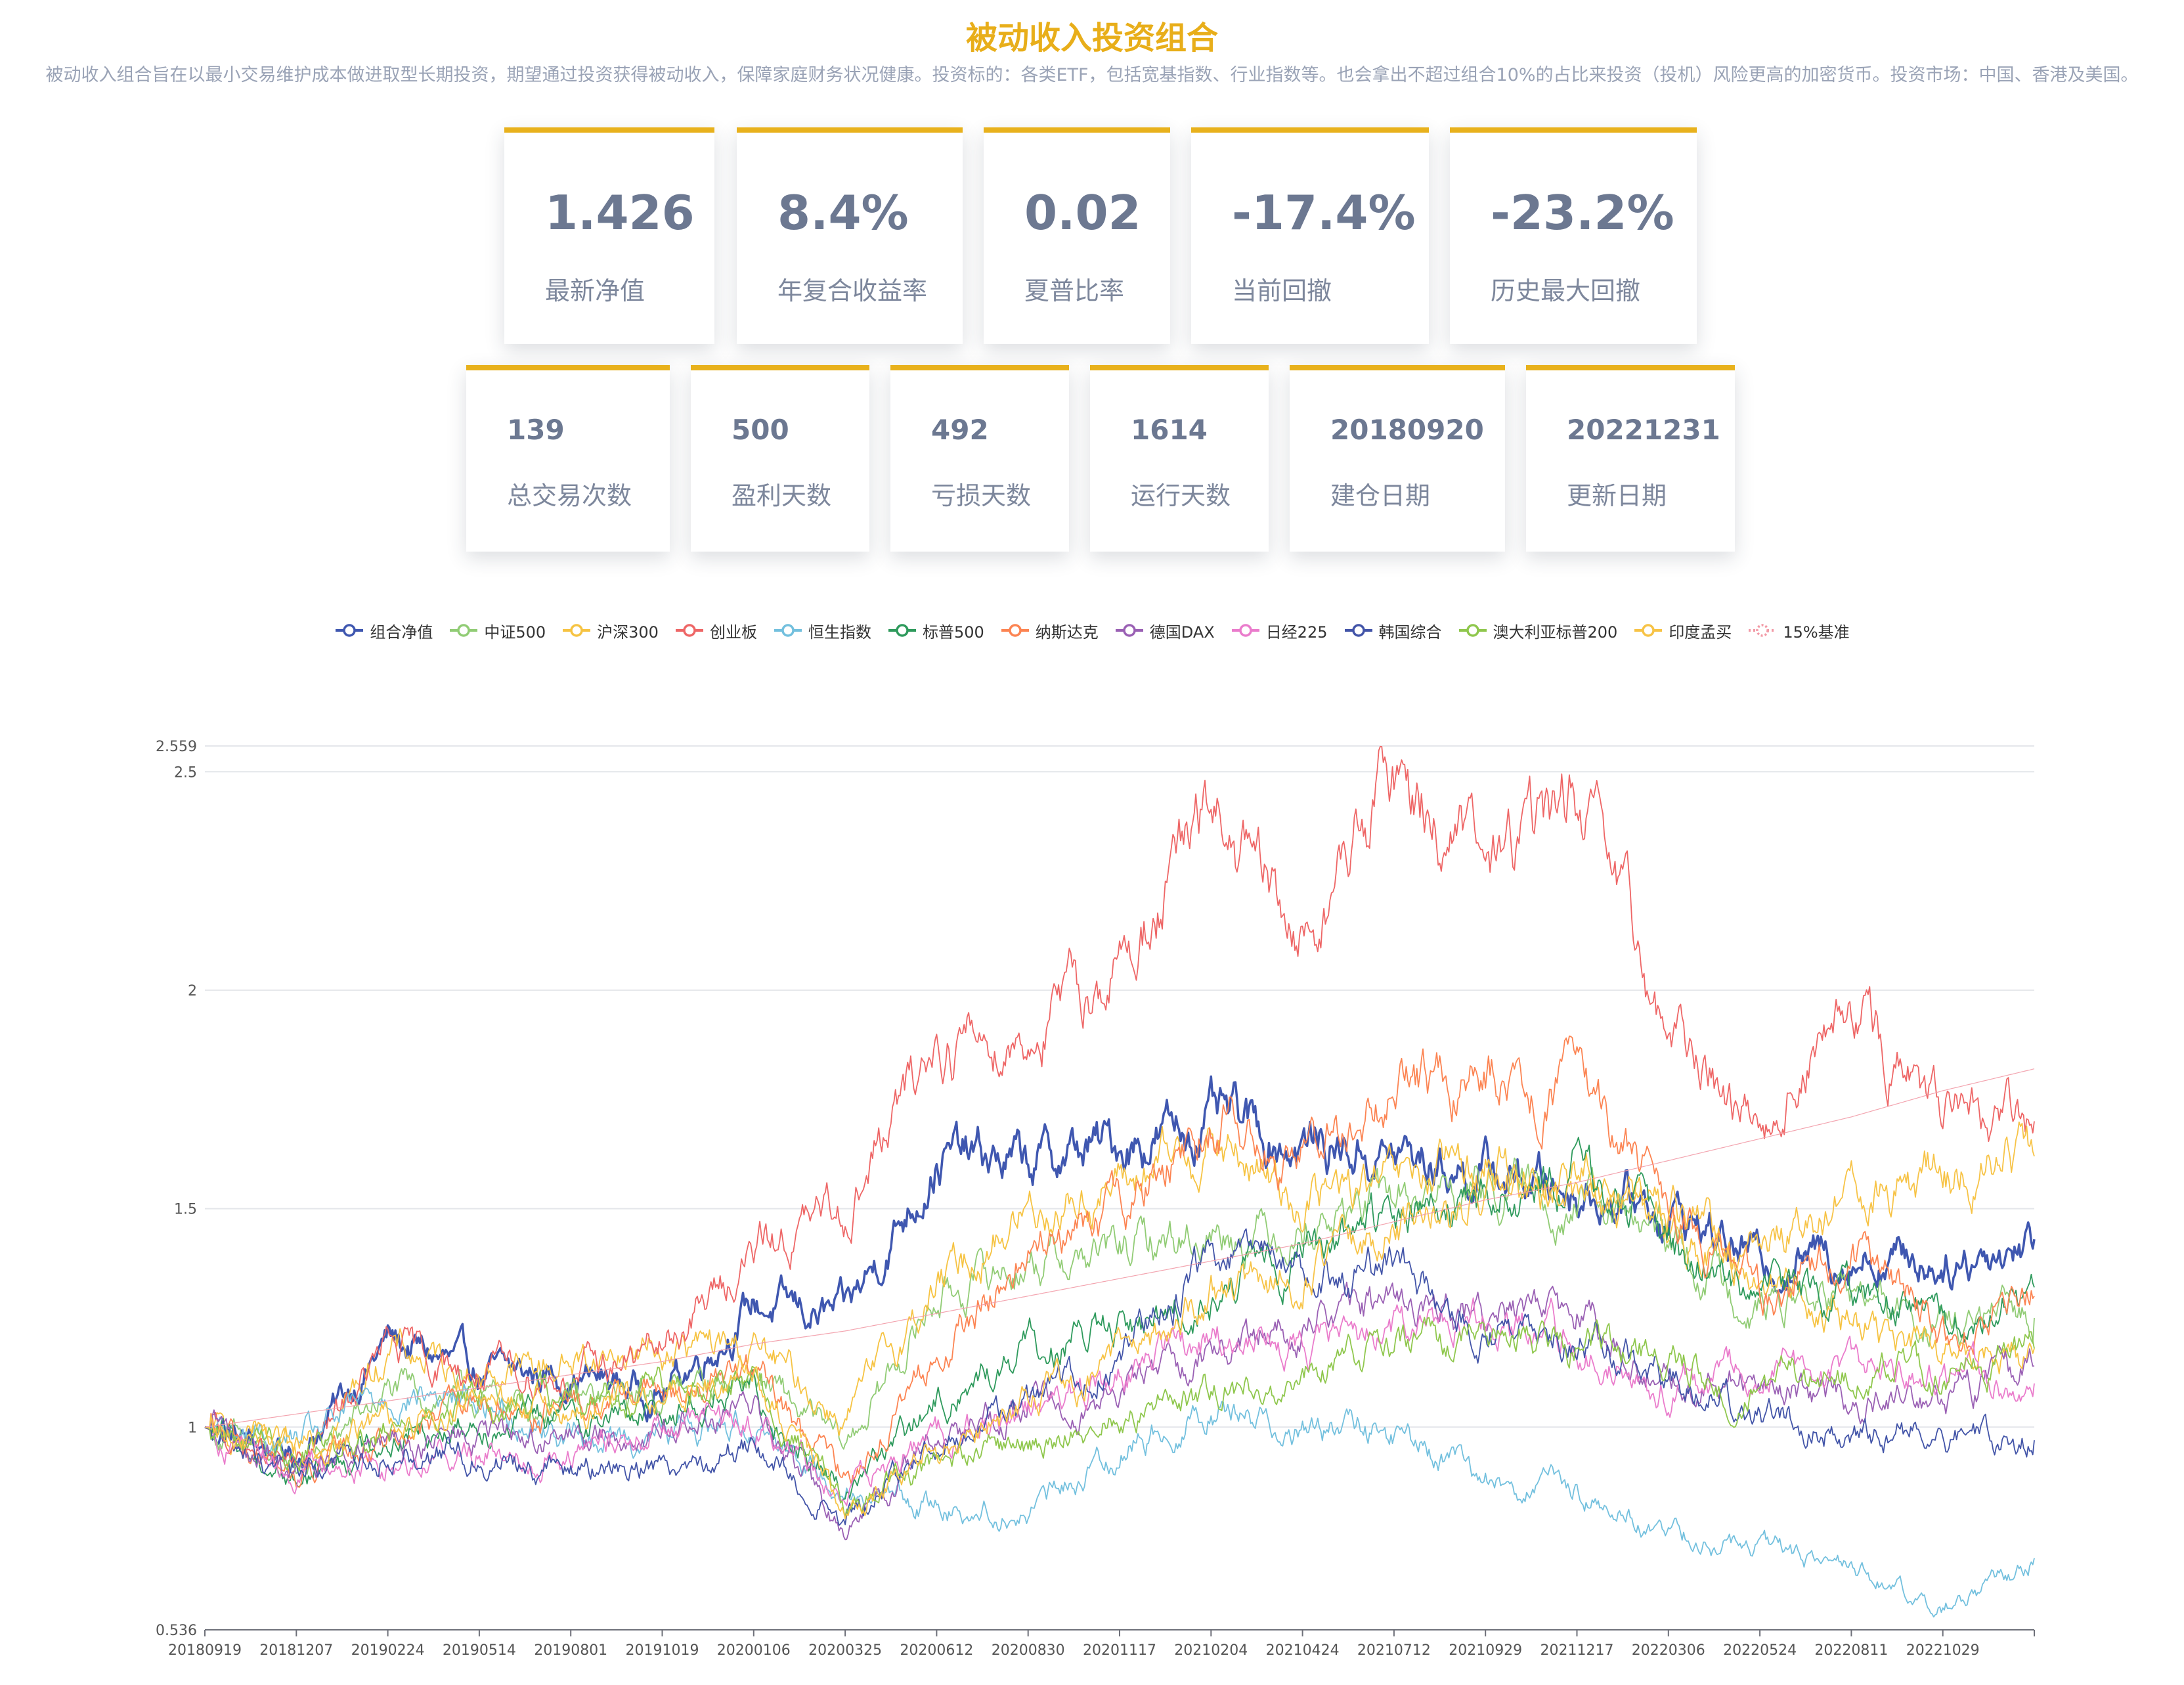 This screenshot has width=2184, height=1685. Describe the element at coordinates (960, 430) in the screenshot. I see `stat-value: 492` at that location.